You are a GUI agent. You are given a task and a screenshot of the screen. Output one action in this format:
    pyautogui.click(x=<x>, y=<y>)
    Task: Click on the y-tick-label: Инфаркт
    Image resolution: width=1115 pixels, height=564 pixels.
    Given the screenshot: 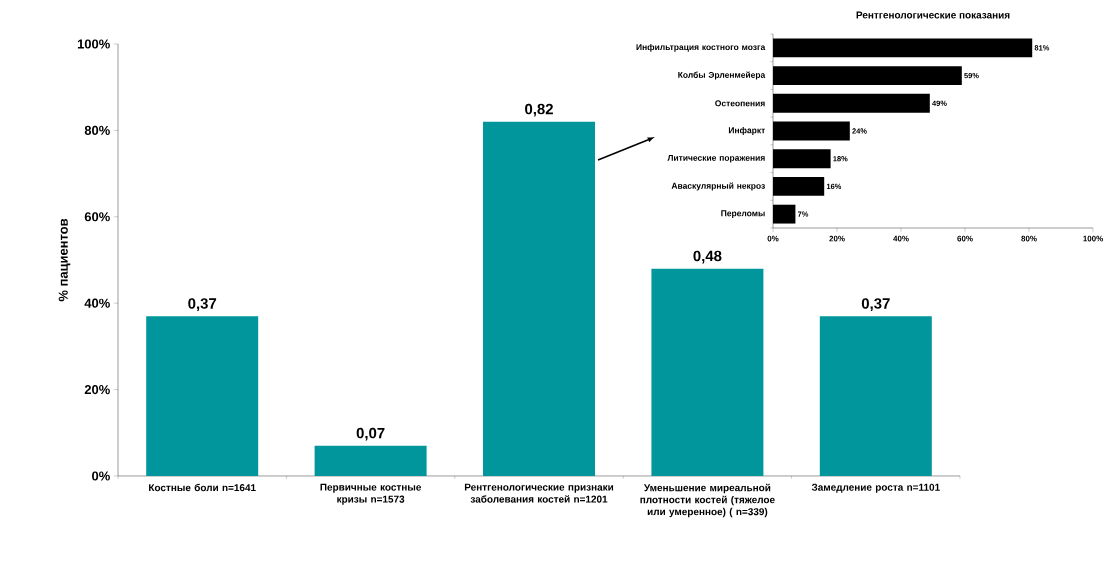 What is the action you would take?
    pyautogui.click(x=746, y=131)
    